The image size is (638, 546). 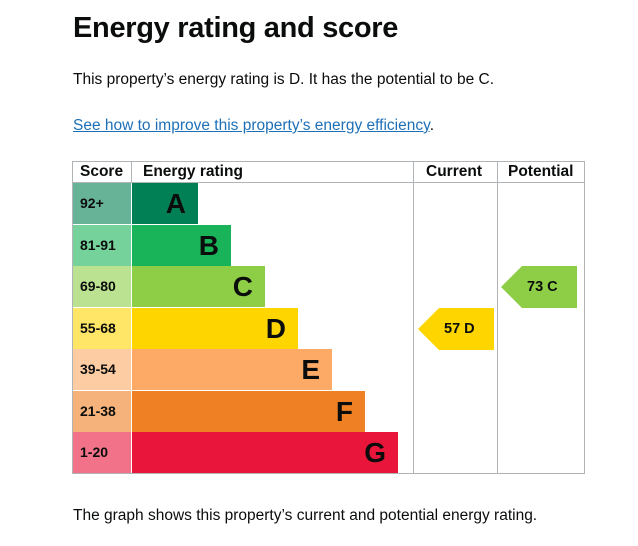 I want to click on potential-arrow-shape, so click(x=539, y=287).